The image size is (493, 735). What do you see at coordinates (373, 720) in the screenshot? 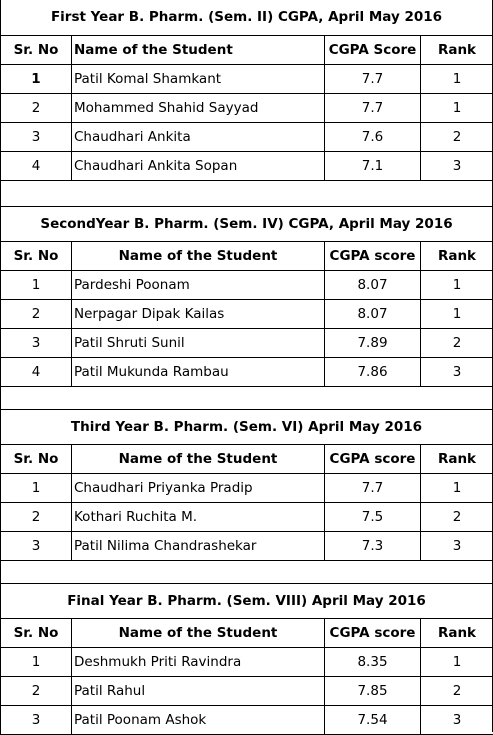
I see `cell-cgpa: 7.54` at bounding box center [373, 720].